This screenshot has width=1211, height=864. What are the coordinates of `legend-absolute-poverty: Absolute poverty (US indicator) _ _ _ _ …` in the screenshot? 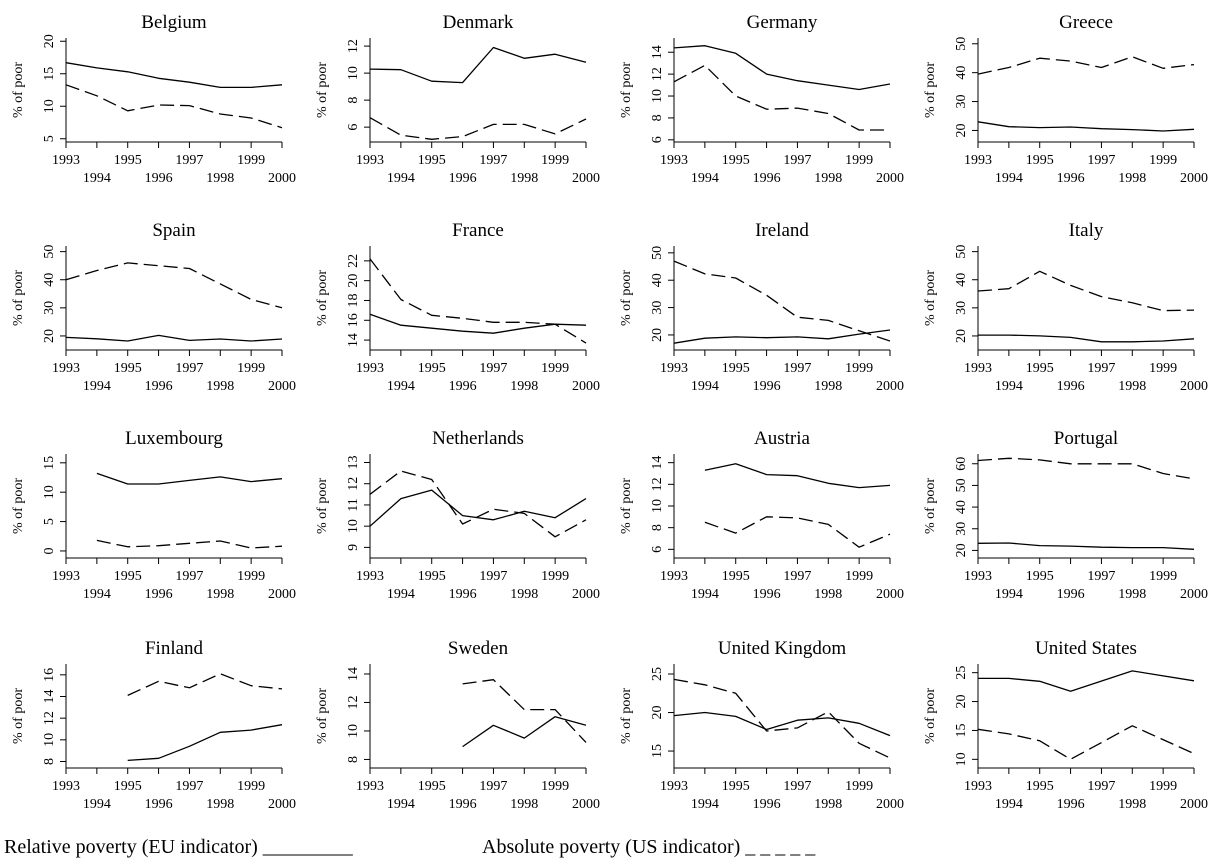 It's located at (649, 847).